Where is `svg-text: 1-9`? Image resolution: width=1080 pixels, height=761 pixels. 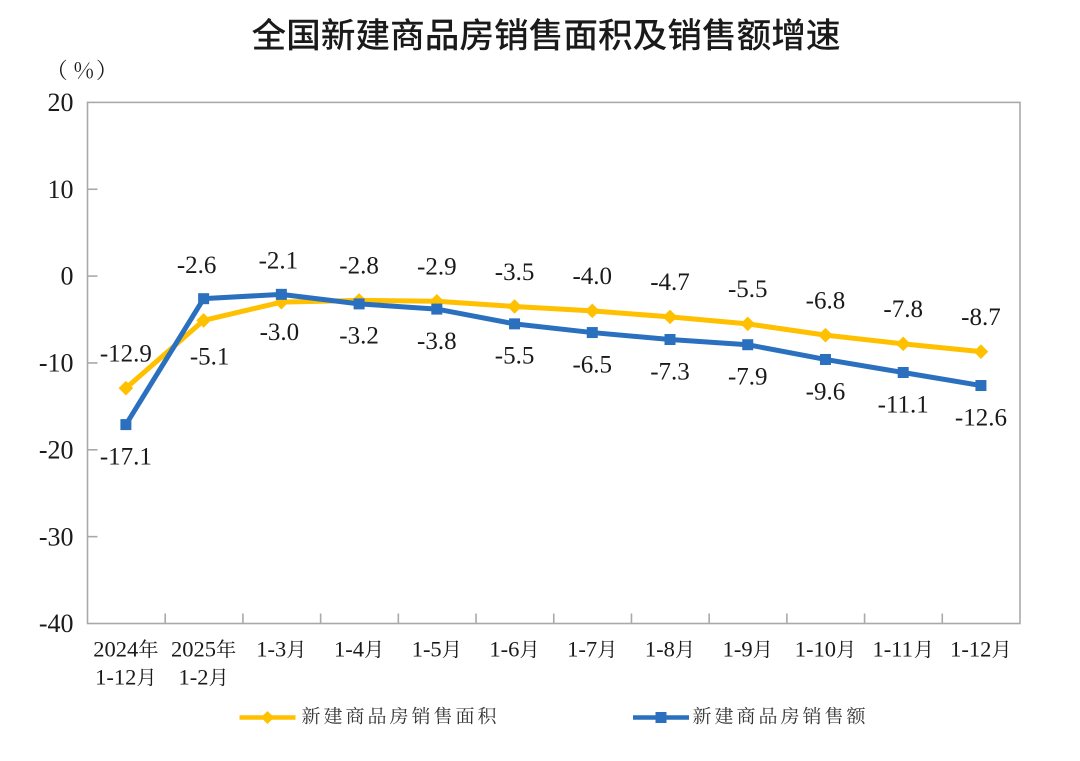
svg-text: 1-9 is located at coordinates (738, 649).